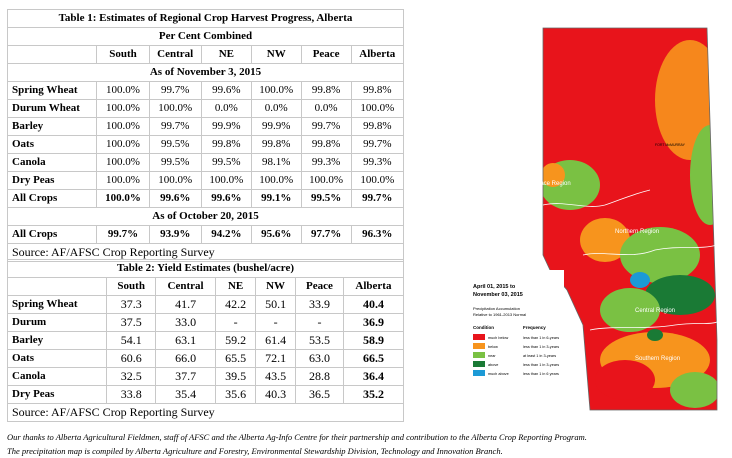 This screenshot has height=458, width=732. Describe the element at coordinates (276, 286) in the screenshot. I see `table2-col-nw: NW` at that location.